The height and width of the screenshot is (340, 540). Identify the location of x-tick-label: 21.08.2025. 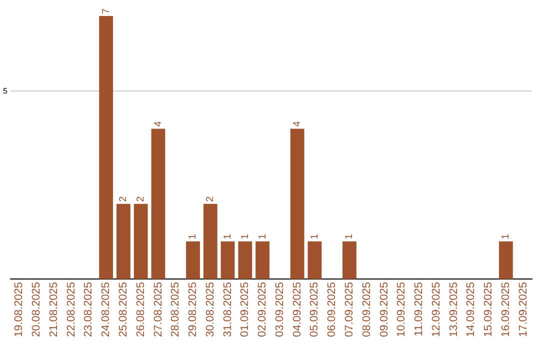
(54, 310).